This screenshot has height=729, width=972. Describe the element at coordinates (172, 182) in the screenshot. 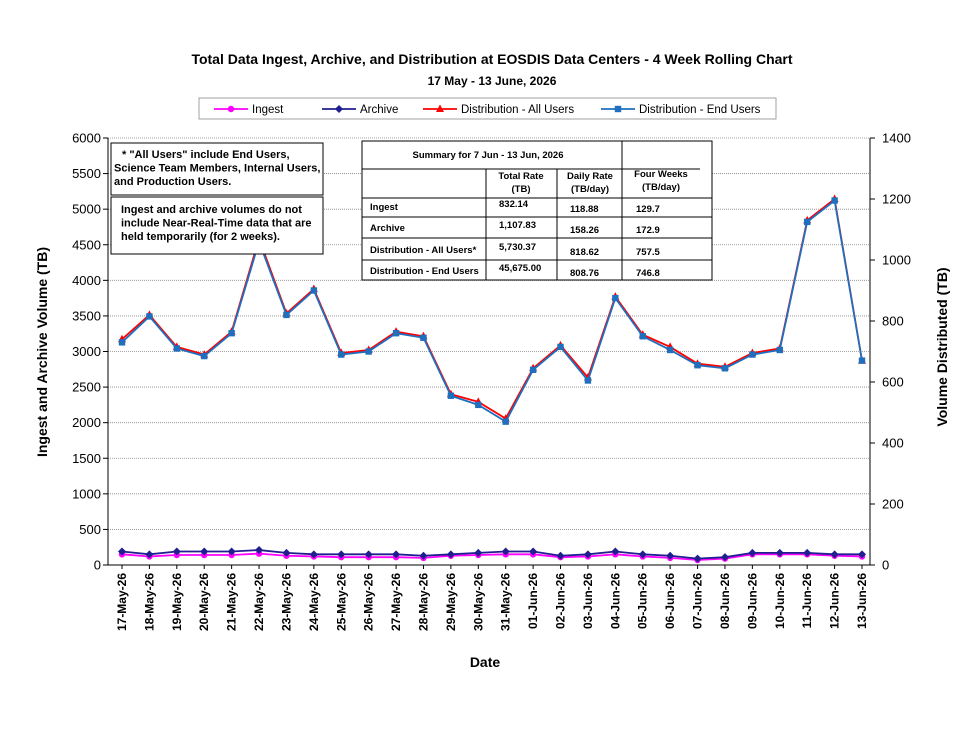

I see `note-line: and Production Users.` at that location.